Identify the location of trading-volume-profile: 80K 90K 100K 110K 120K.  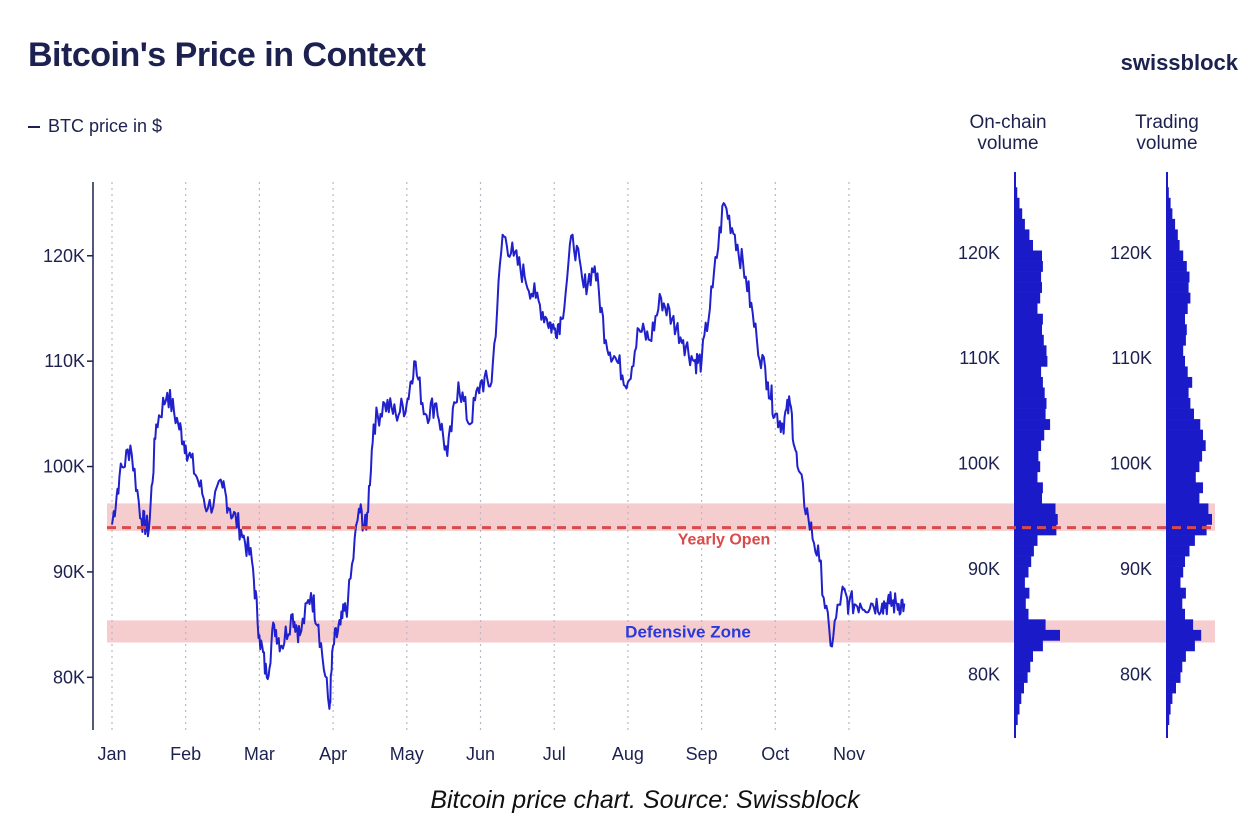
(1161, 455).